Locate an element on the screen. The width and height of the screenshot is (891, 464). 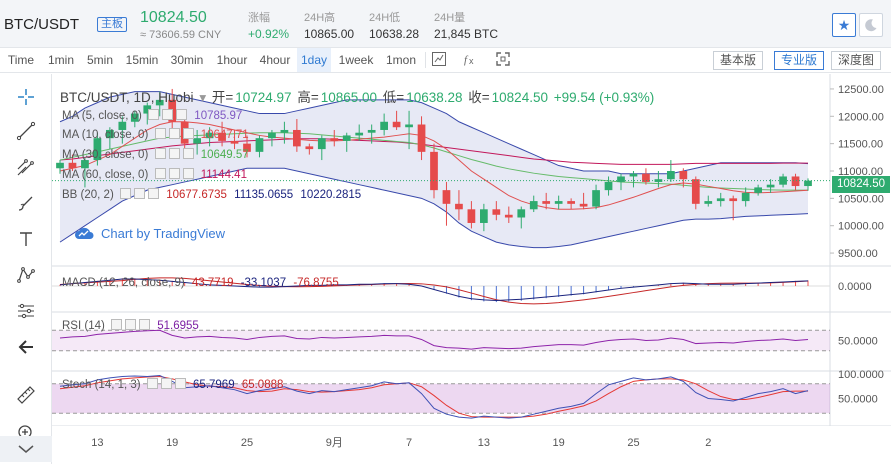
chart-style-button is located at coordinates (439, 60).